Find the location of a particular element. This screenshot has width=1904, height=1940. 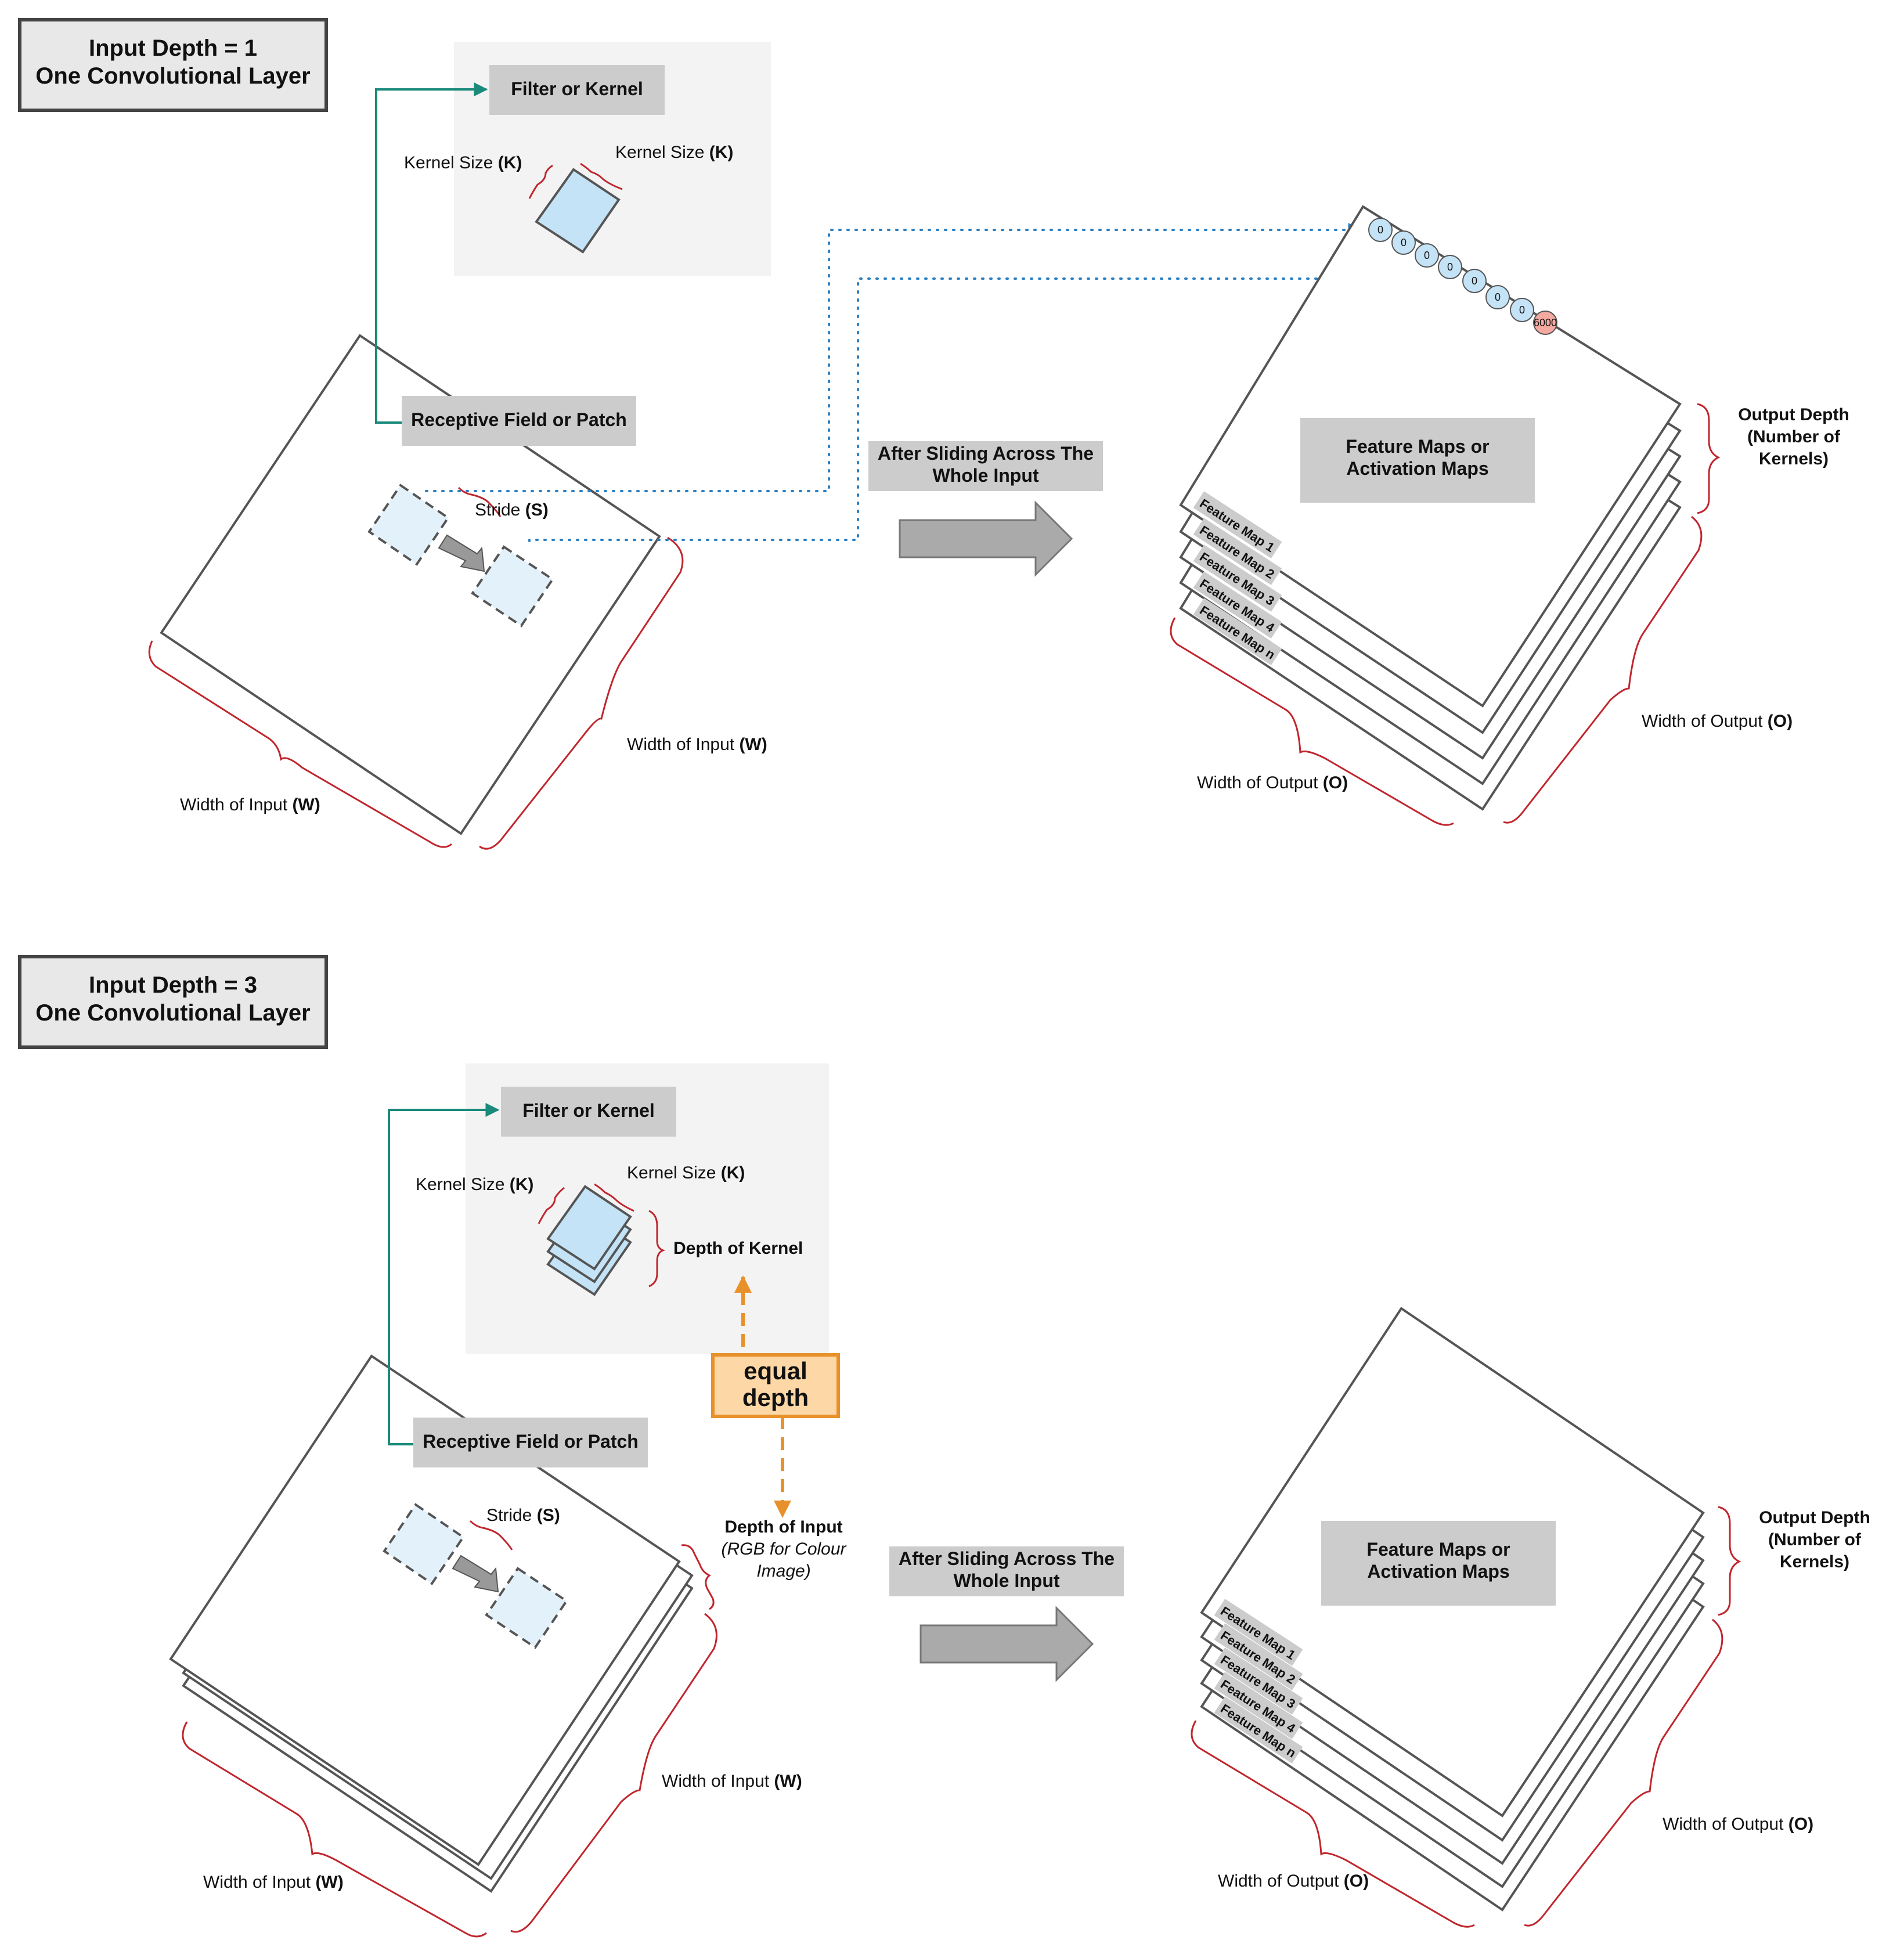

depth-input-line1: Depth of Input is located at coordinates (783, 1527).